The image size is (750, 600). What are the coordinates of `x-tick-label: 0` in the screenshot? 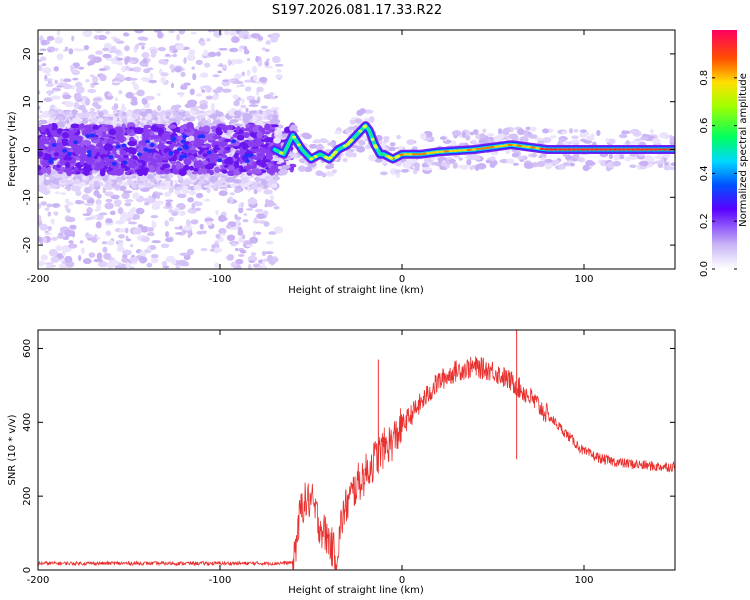 It's located at (402, 580).